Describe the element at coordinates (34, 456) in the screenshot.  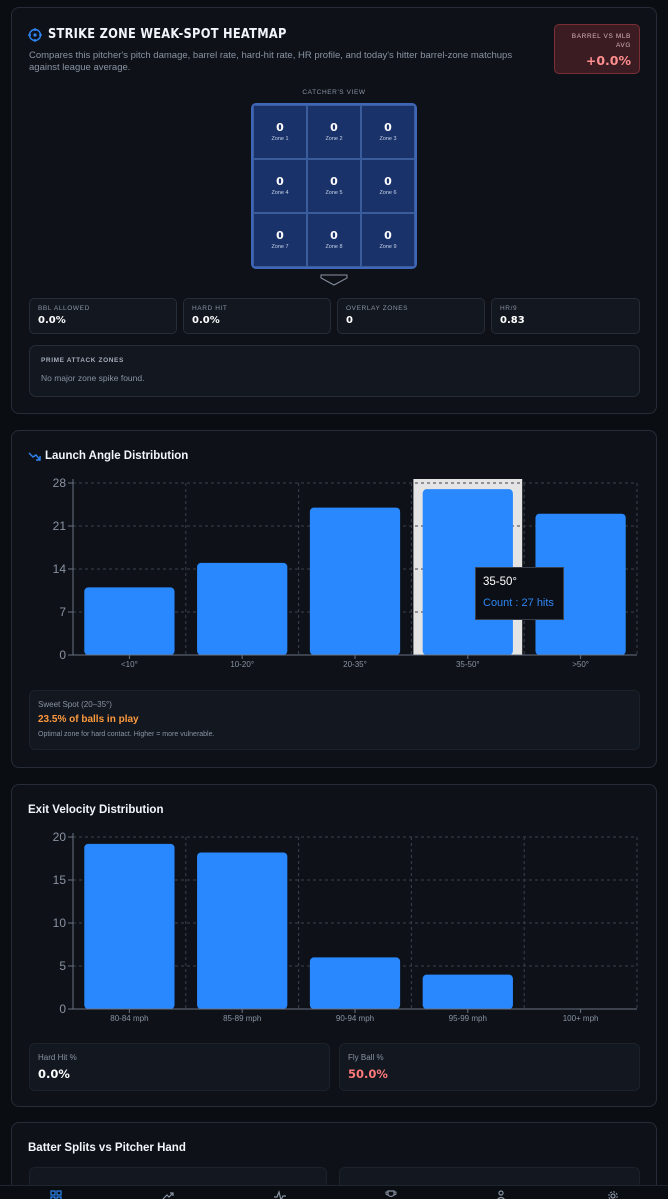
I see `trending-down-icon` at that location.